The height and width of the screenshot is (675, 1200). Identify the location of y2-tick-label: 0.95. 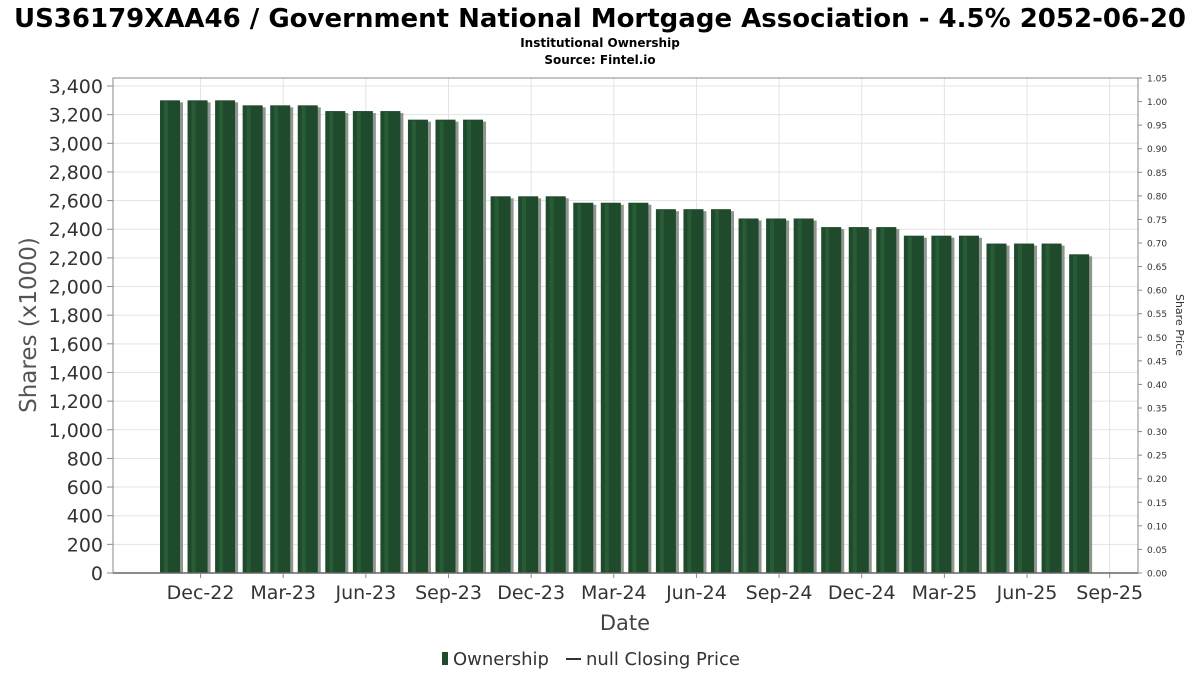
(1157, 127).